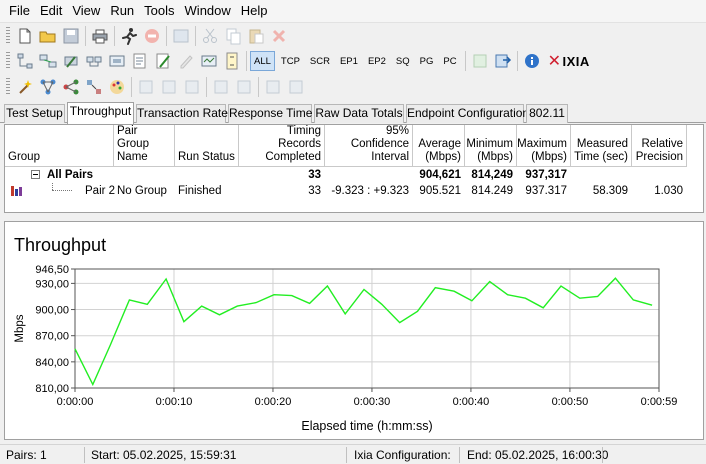  Describe the element at coordinates (319, 61) in the screenshot. I see `protocol-filter-scr: SCR` at that location.